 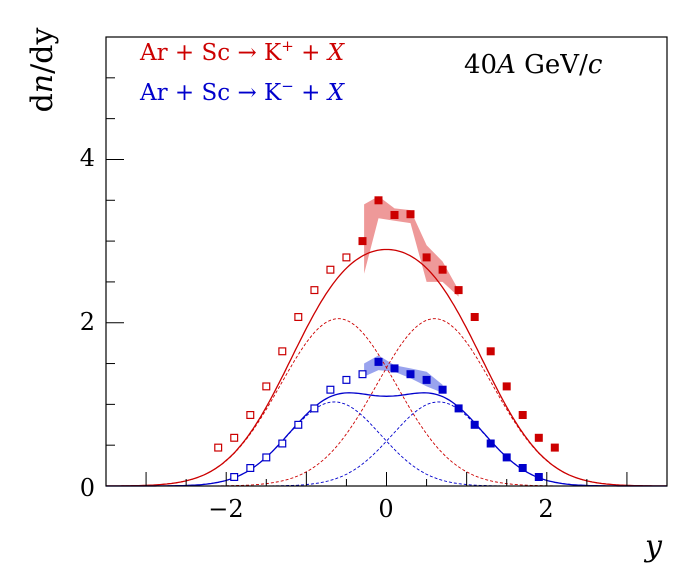 What do you see at coordinates (505, 65) in the screenshot?
I see `energy-text: A` at bounding box center [505, 65].